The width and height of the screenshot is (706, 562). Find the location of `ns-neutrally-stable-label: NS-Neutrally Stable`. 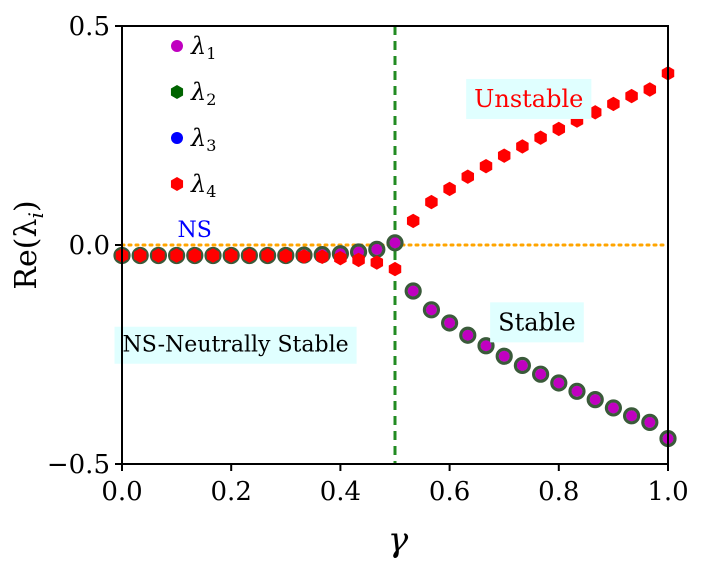

ns-neutrally-stable-label: NS-Neutrally Stable is located at coordinates (235, 345).